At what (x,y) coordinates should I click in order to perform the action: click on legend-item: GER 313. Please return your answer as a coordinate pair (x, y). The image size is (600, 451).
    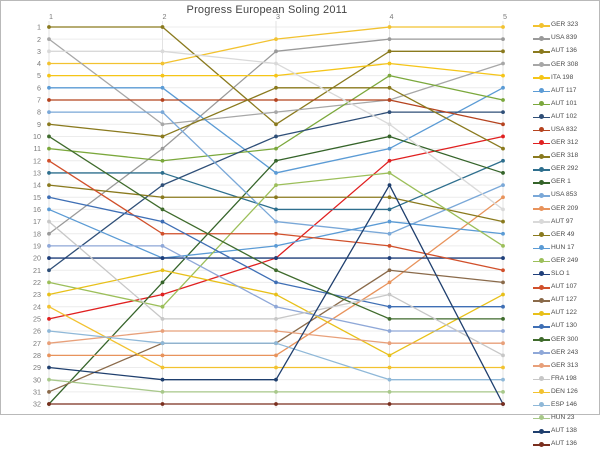
    Looking at the image, I should click on (566, 365).